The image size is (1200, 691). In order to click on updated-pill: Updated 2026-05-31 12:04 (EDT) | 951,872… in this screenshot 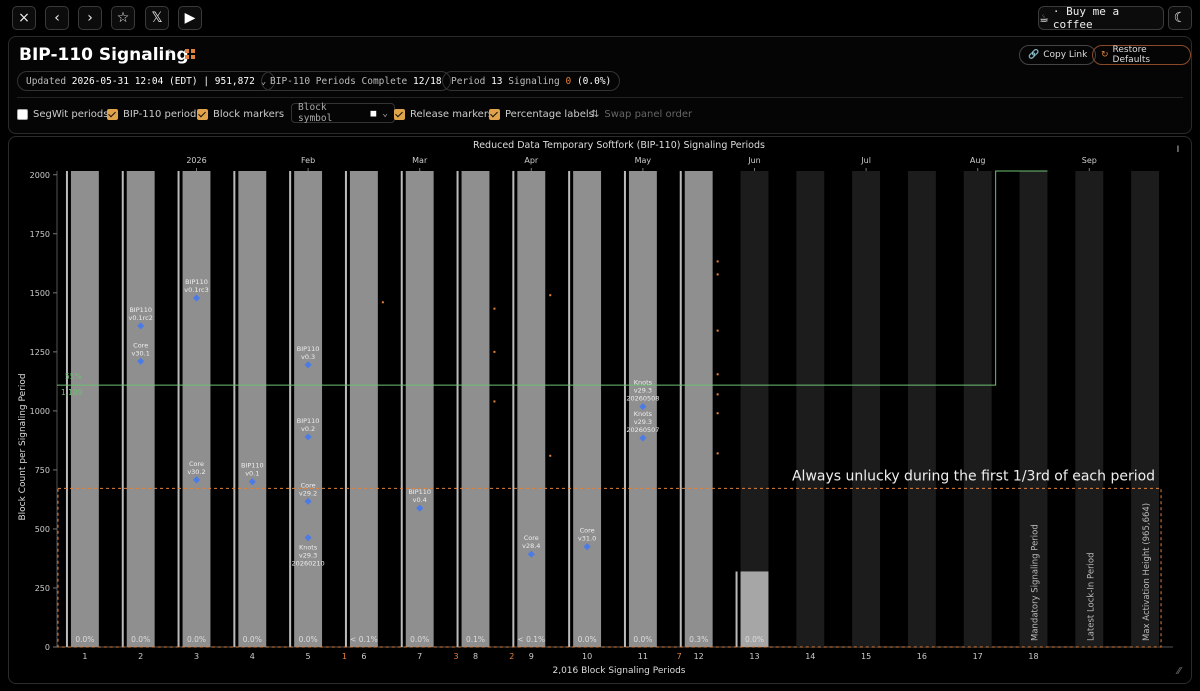, I will do `click(146, 81)`.